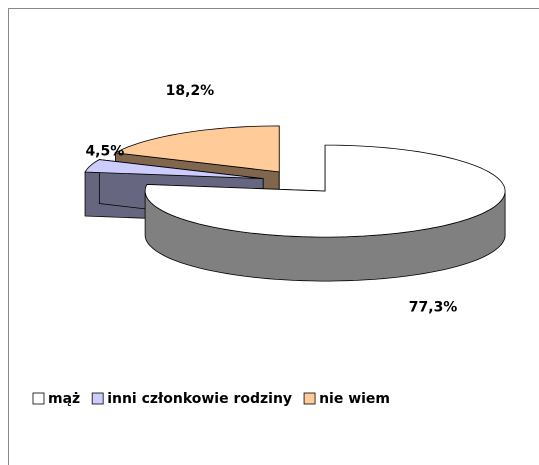 The height and width of the screenshot is (465, 539). What do you see at coordinates (433, 308) in the screenshot?
I see `data-label: 77,3%` at bounding box center [433, 308].